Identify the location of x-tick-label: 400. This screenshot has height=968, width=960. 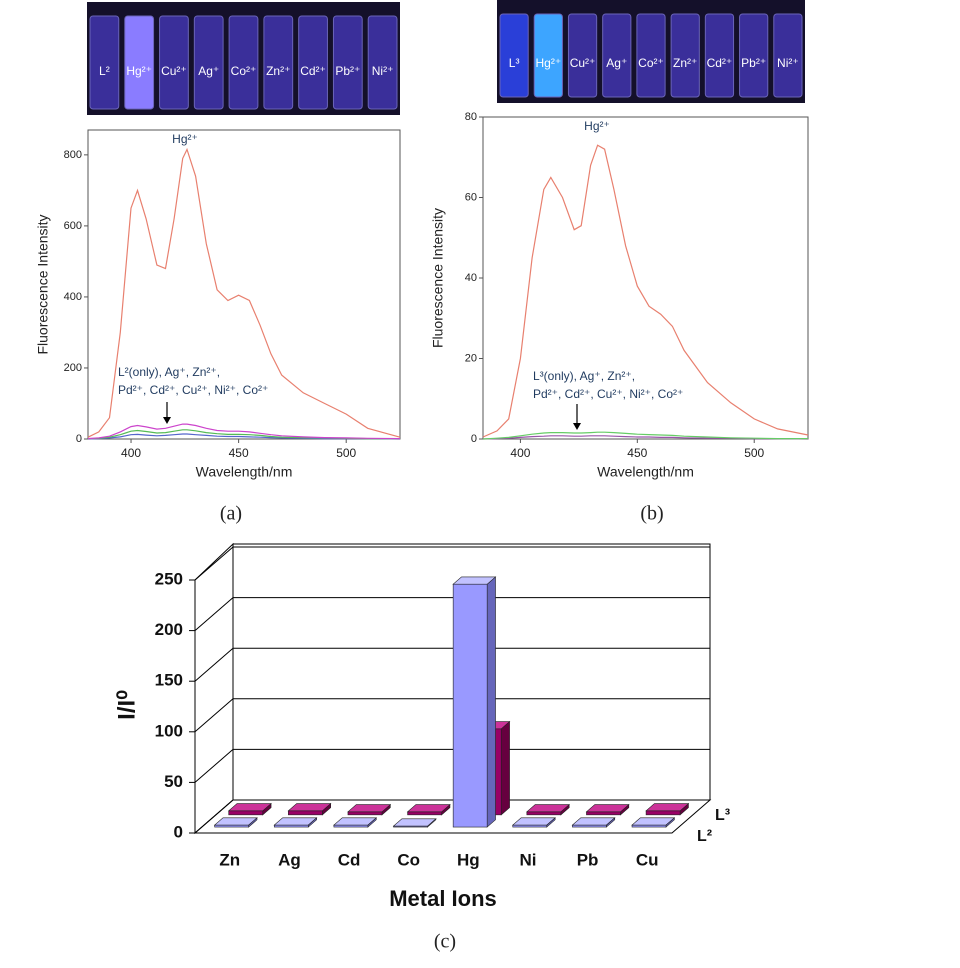
(131, 453).